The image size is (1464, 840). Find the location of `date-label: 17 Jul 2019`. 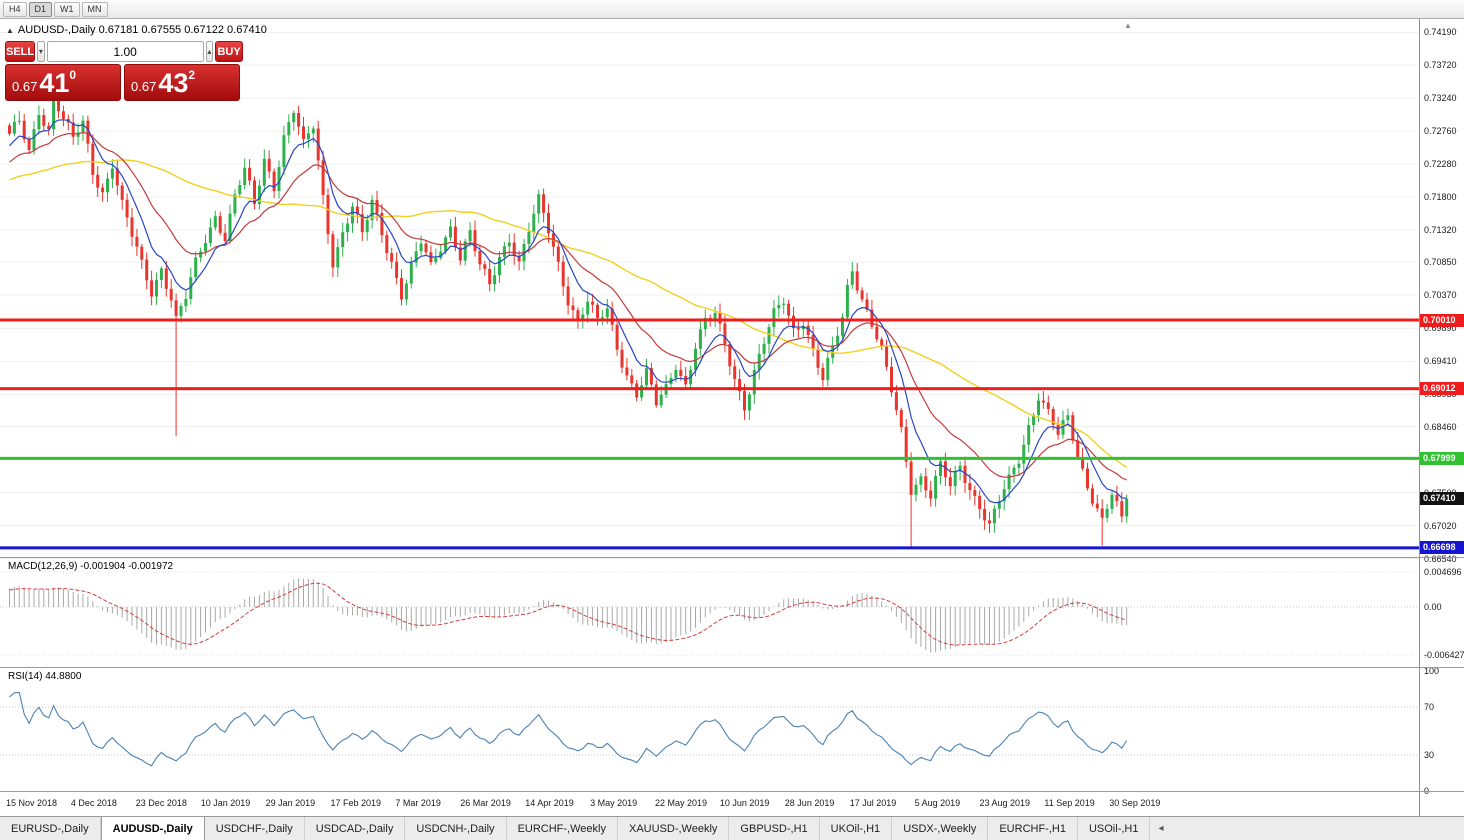

date-label: 17 Jul 2019 is located at coordinates (873, 803).